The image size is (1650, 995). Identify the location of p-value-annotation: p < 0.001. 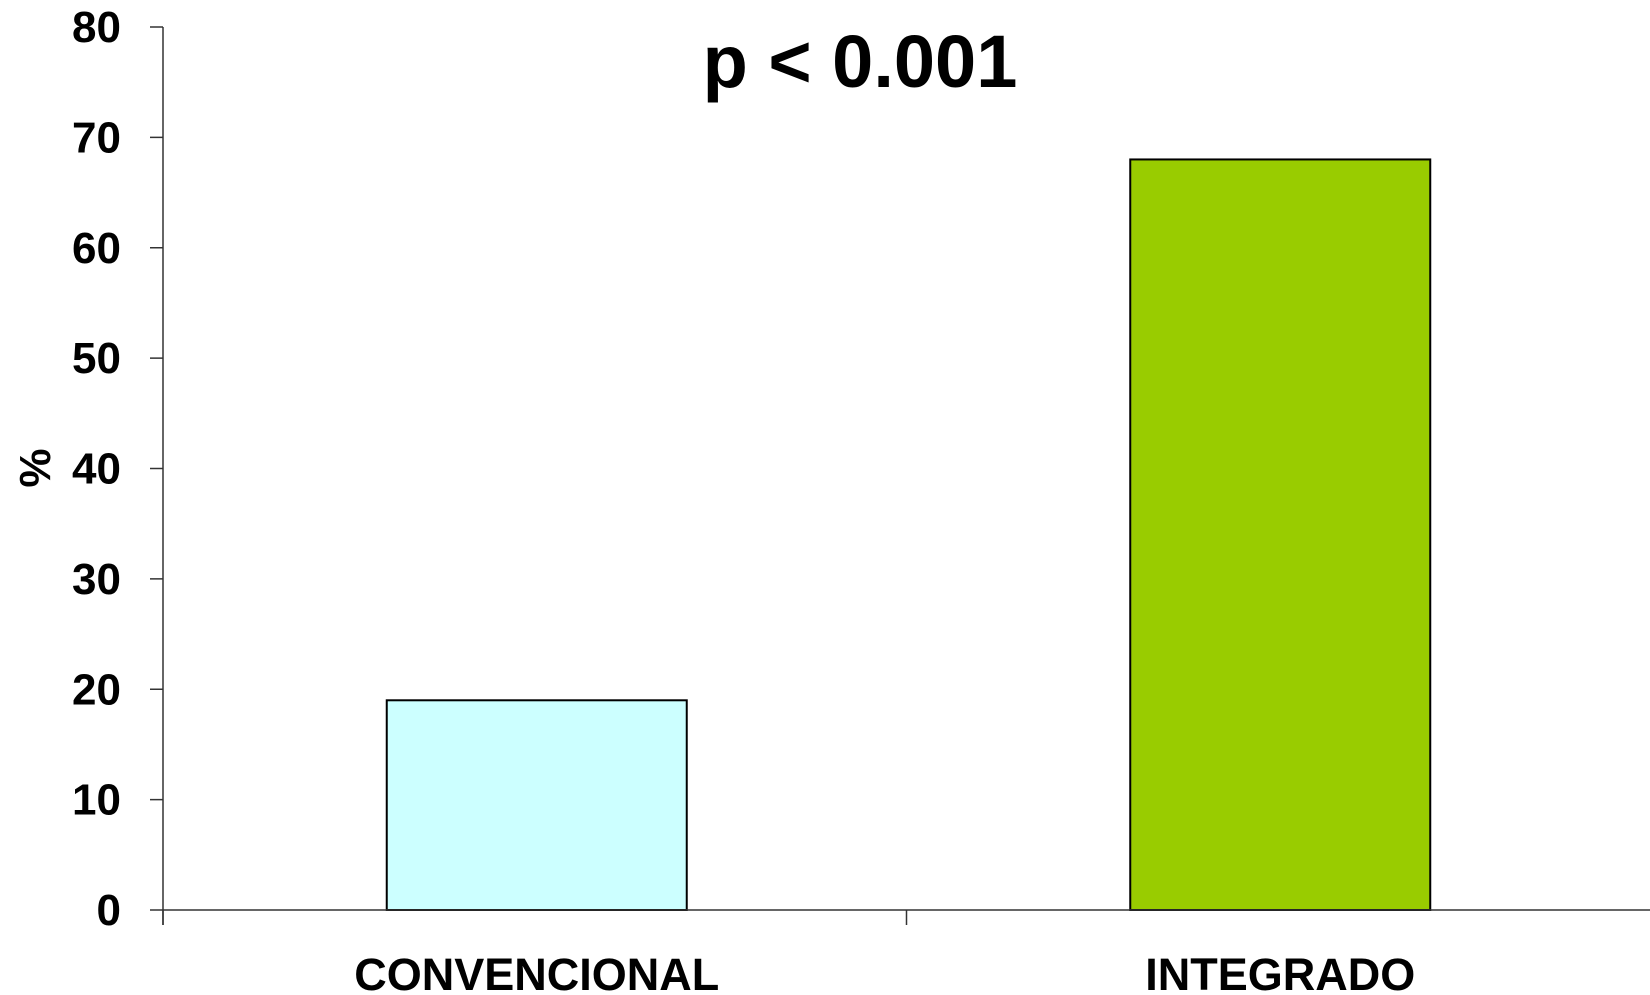
(860, 61).